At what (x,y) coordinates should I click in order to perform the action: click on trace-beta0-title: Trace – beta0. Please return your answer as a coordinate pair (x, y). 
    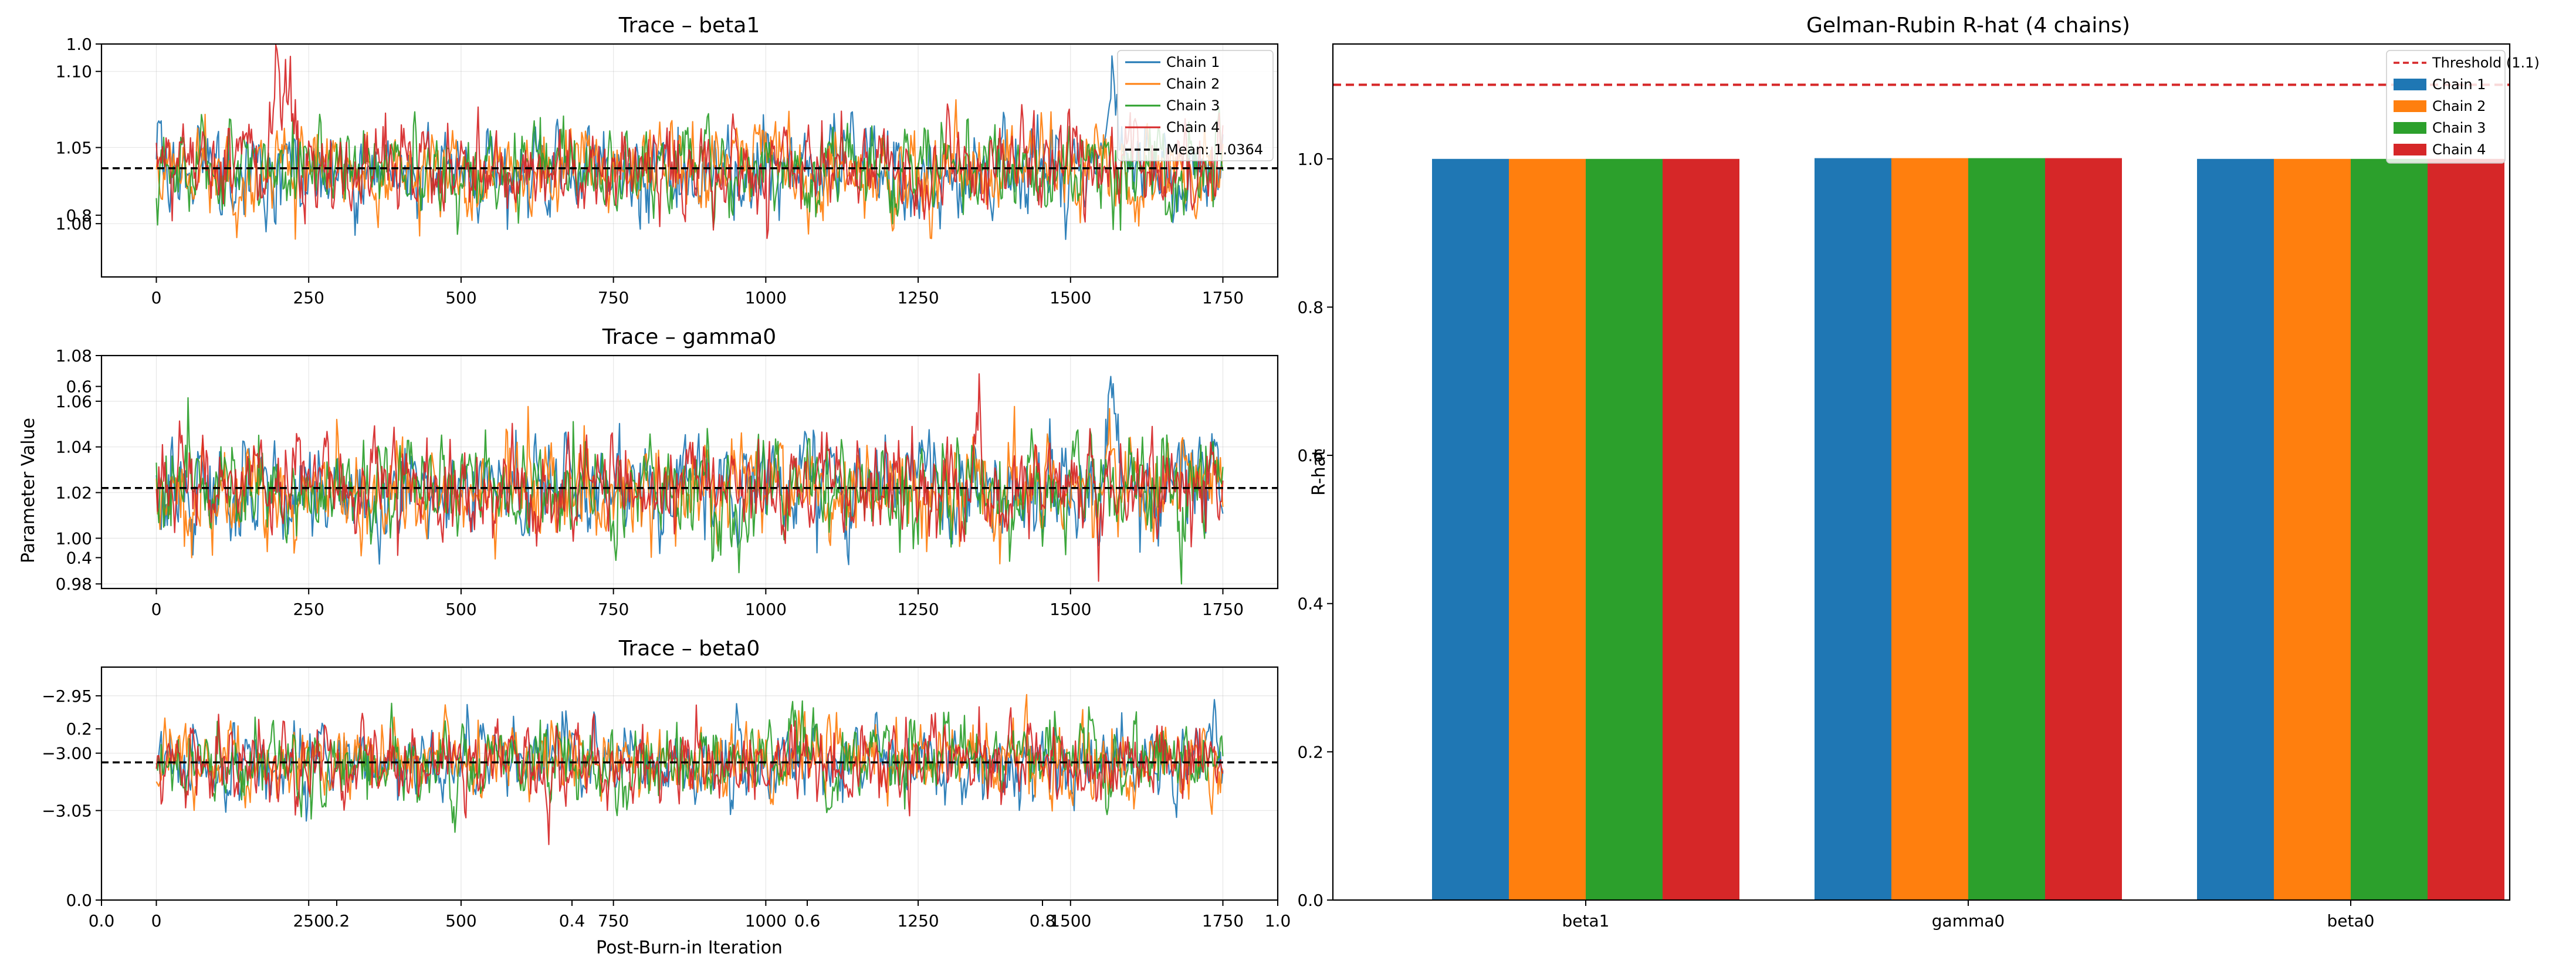
    Looking at the image, I should click on (689, 649).